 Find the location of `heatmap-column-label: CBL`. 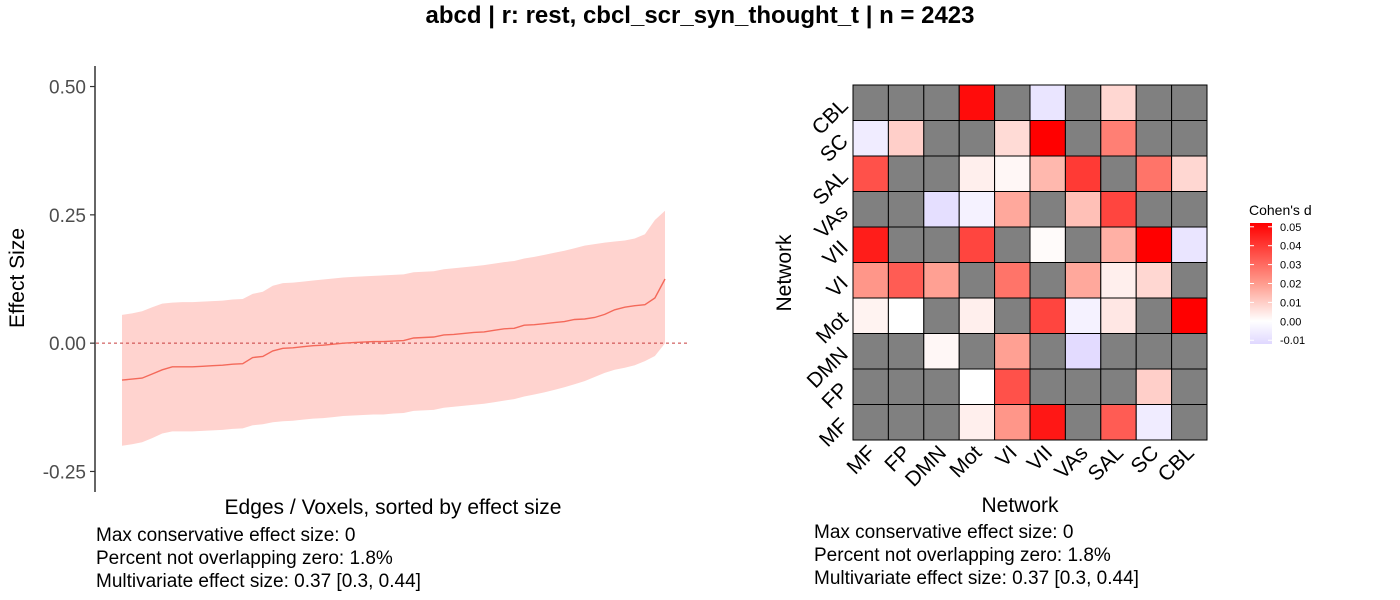

heatmap-column-label: CBL is located at coordinates (1176, 463).